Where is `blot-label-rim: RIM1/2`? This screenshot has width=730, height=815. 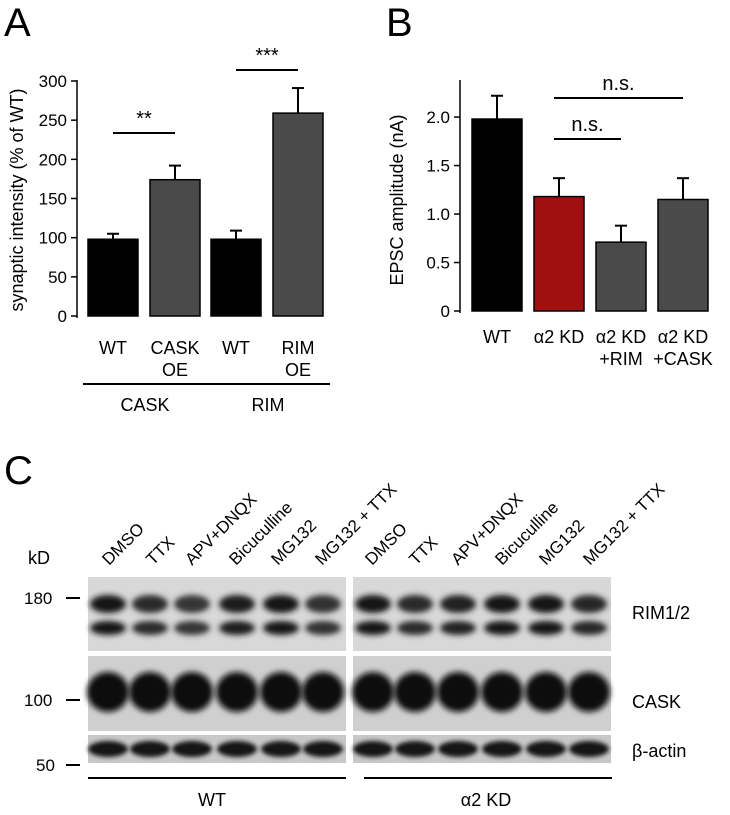 blot-label-rim: RIM1/2 is located at coordinates (661, 613).